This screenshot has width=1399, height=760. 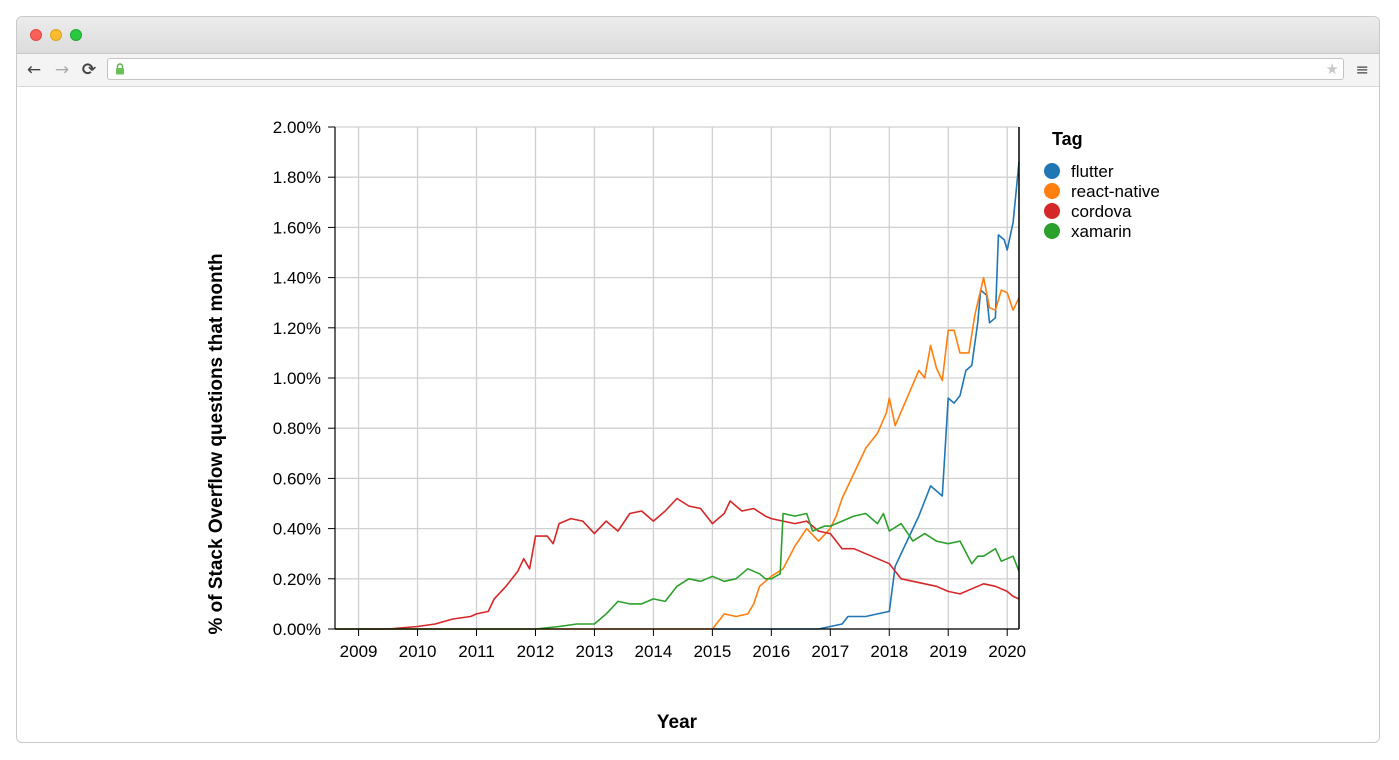 I want to click on legend-swatch-xamarin, so click(x=1052, y=231).